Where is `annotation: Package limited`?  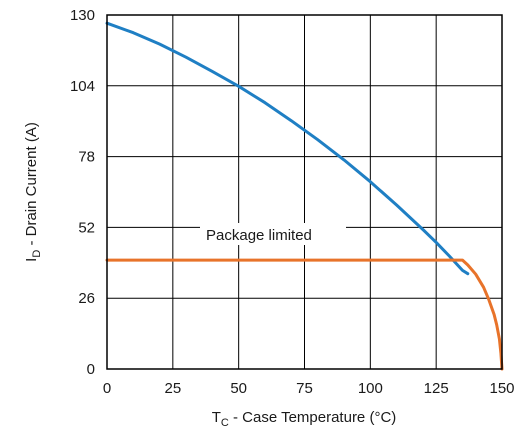
annotation: Package limited is located at coordinates (273, 234).